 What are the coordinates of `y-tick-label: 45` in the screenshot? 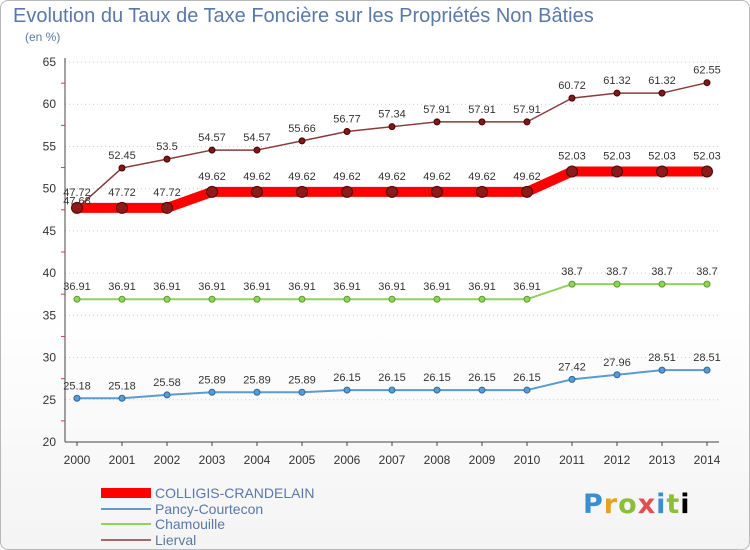 It's located at (50, 231).